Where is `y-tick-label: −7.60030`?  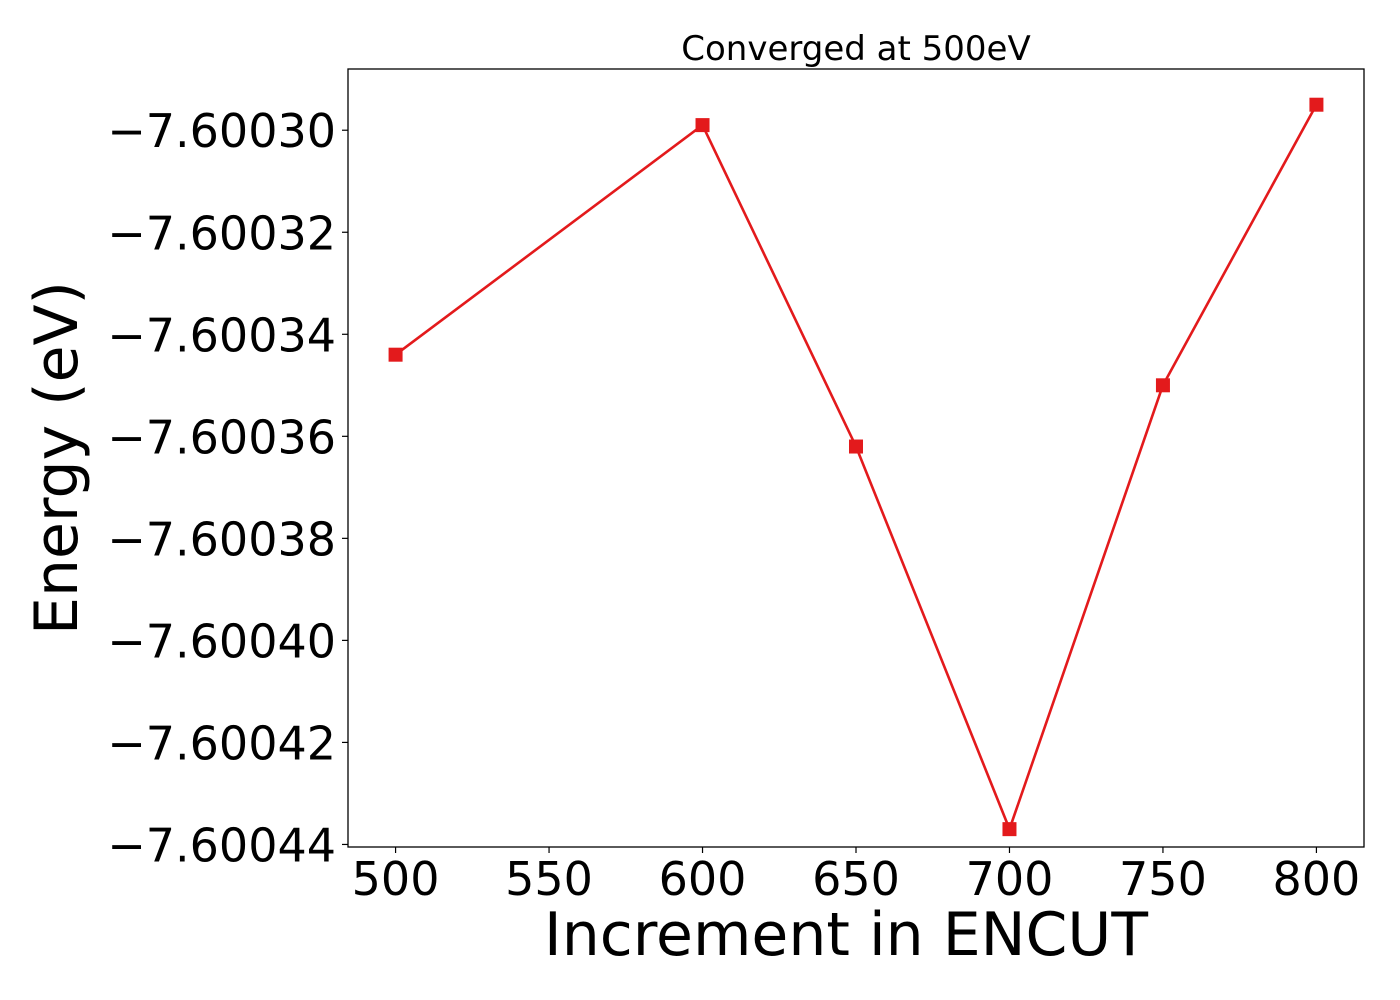
y-tick-label: −7.60030 is located at coordinates (221, 131).